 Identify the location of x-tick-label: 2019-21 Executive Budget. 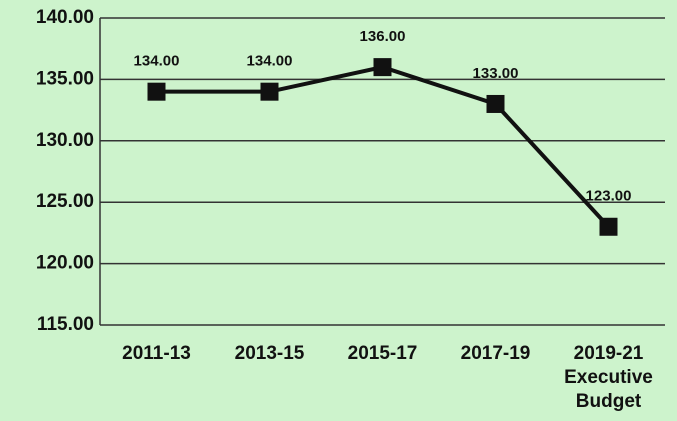
(608, 377).